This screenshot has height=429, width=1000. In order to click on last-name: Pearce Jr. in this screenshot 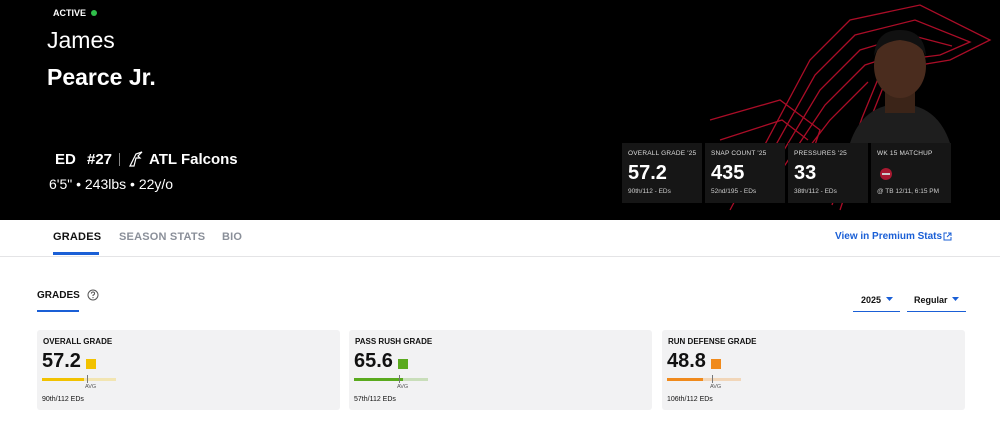, I will do `click(101, 77)`.